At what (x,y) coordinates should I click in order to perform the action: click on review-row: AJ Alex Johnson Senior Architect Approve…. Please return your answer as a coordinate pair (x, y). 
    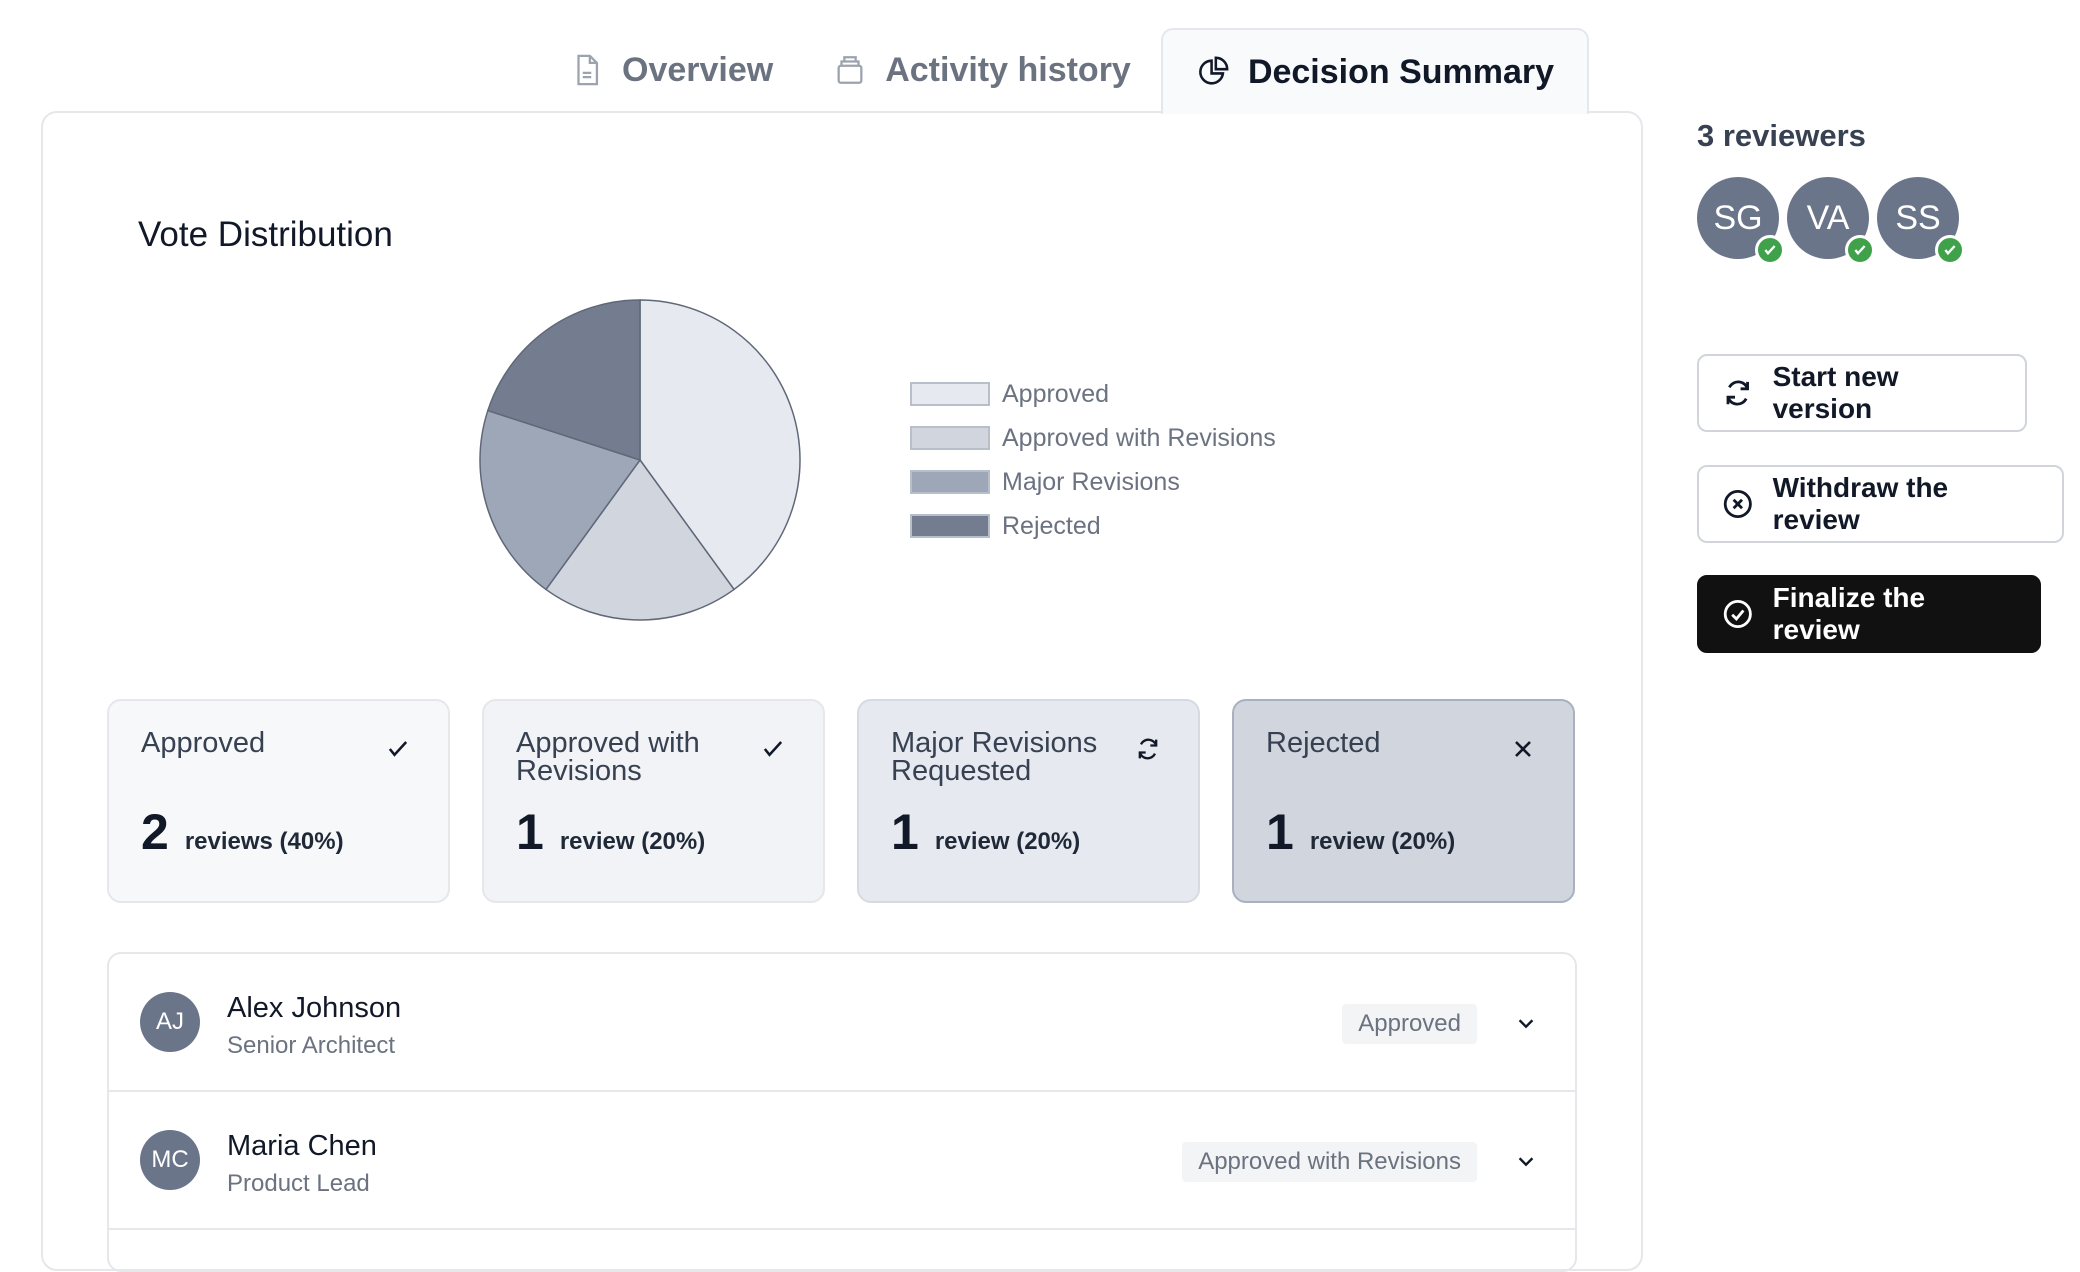
    Looking at the image, I should click on (842, 1023).